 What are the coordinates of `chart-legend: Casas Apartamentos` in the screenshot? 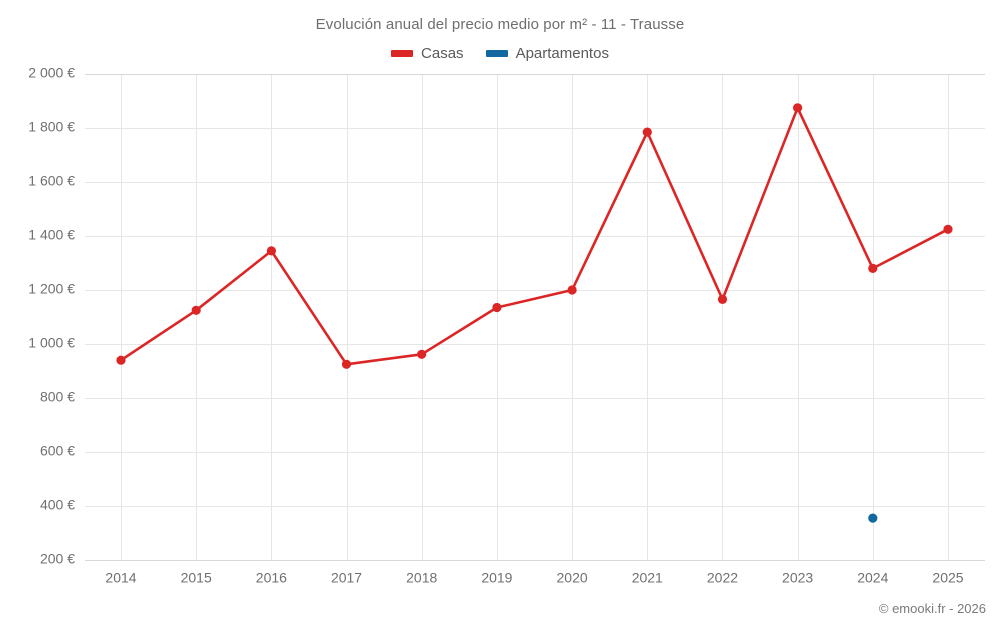 It's located at (500, 53).